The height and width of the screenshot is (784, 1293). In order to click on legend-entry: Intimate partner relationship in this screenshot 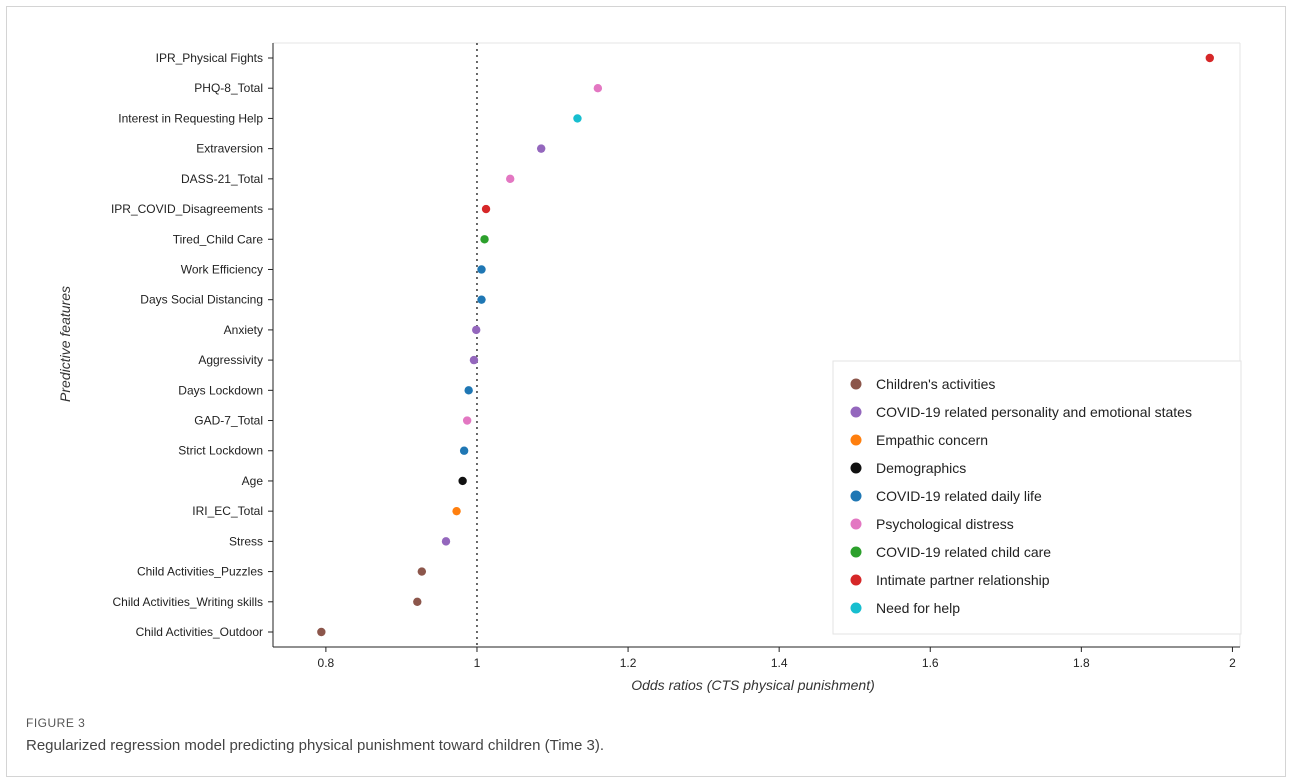, I will do `click(963, 580)`.